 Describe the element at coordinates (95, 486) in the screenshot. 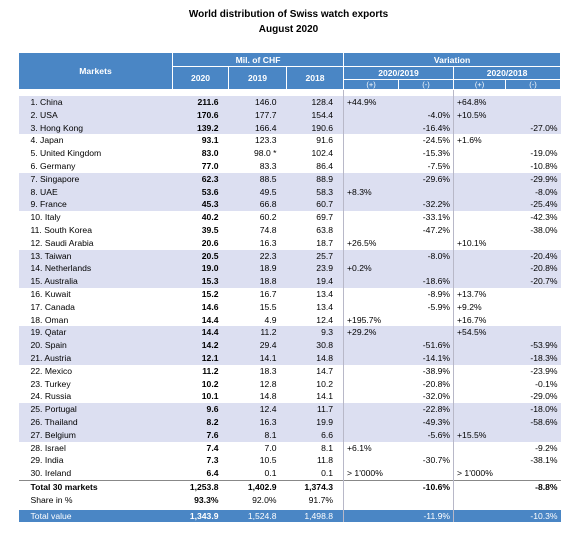

I see `market-cell: Total 30 markets` at that location.